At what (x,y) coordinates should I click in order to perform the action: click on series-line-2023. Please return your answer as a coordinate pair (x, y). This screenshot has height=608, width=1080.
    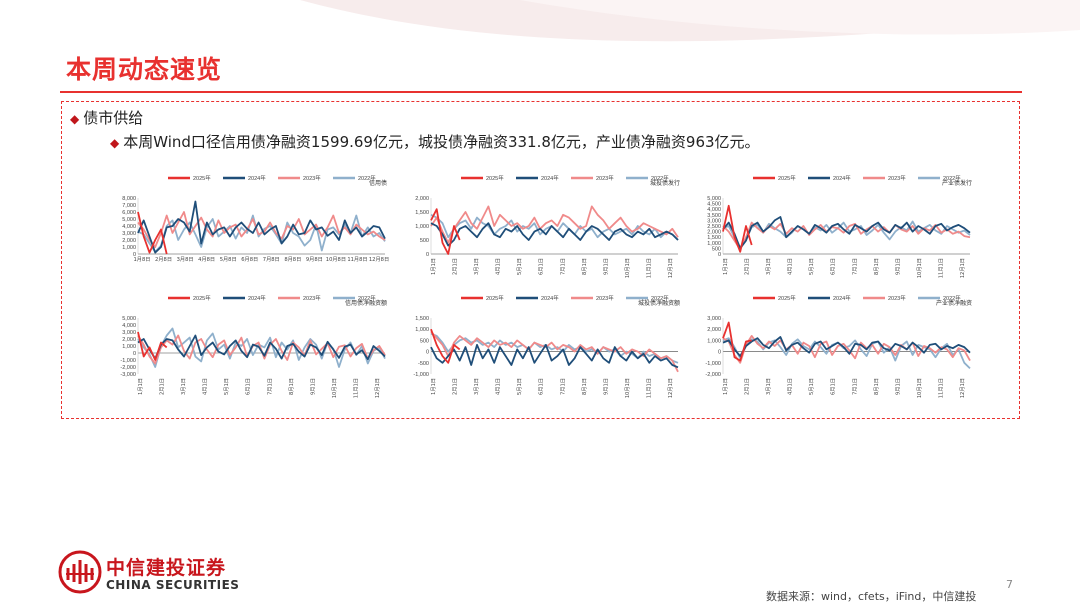
    Looking at the image, I should click on (846, 349).